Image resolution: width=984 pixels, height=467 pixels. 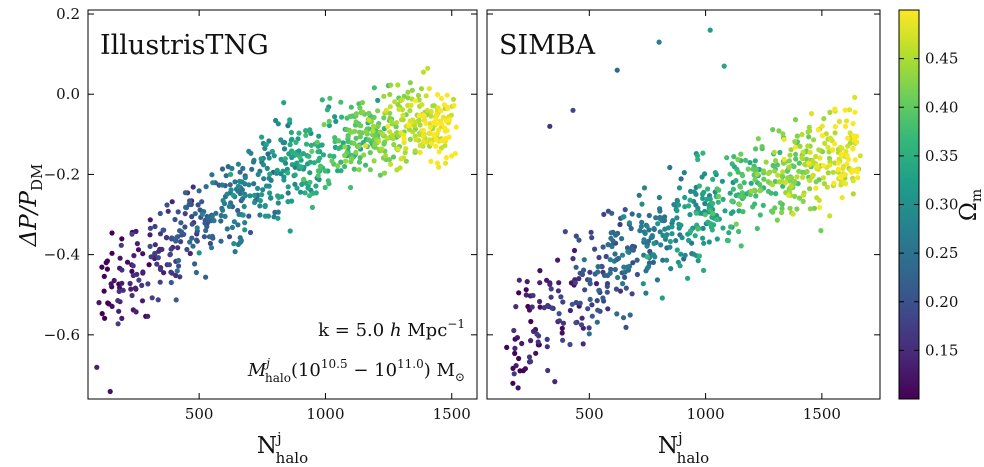 I want to click on annotation-end: ) M, so click(x=439, y=370).